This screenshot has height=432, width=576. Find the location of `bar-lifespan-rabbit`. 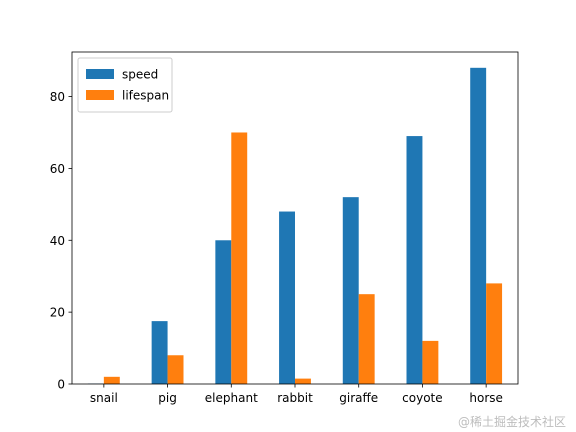

bar-lifespan-rabbit is located at coordinates (303, 381).